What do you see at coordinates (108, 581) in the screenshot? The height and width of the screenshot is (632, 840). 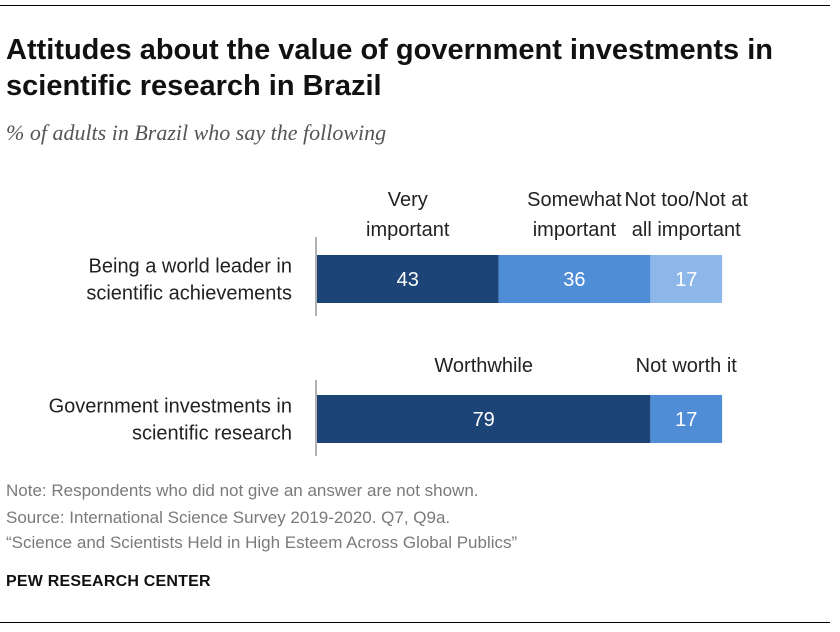 I see `pew-brand: PEW RESEARCH CENTER` at bounding box center [108, 581].